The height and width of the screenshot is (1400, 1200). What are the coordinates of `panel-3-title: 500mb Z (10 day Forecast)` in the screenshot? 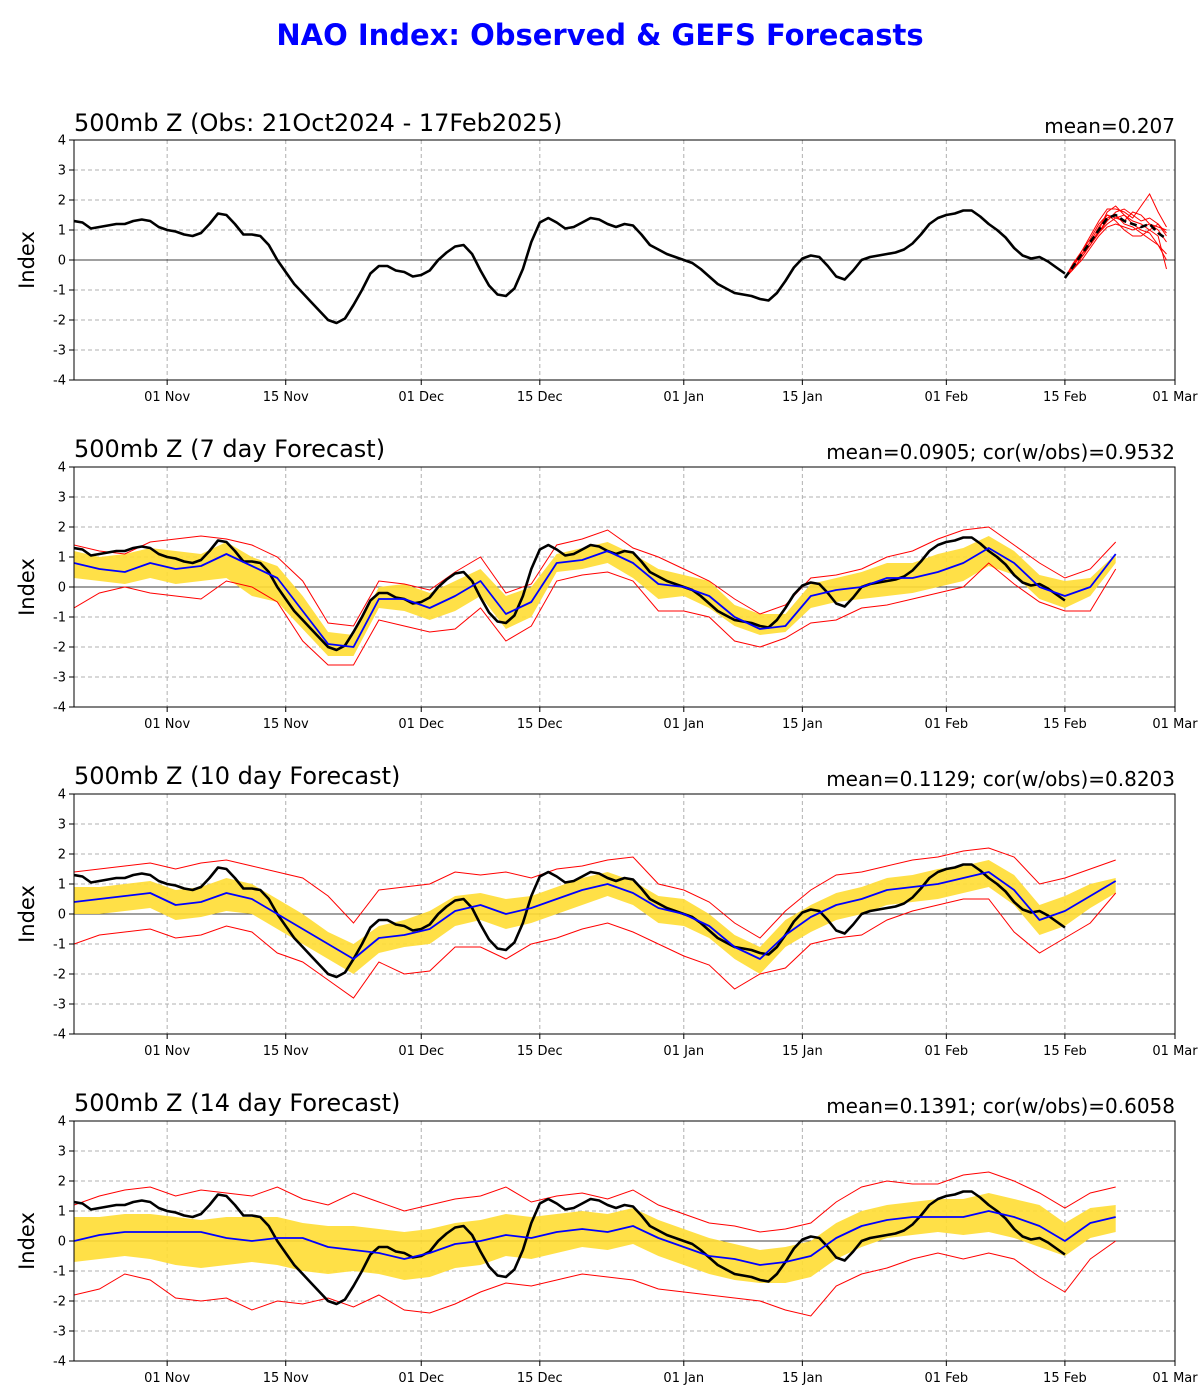 It's located at (237, 776).